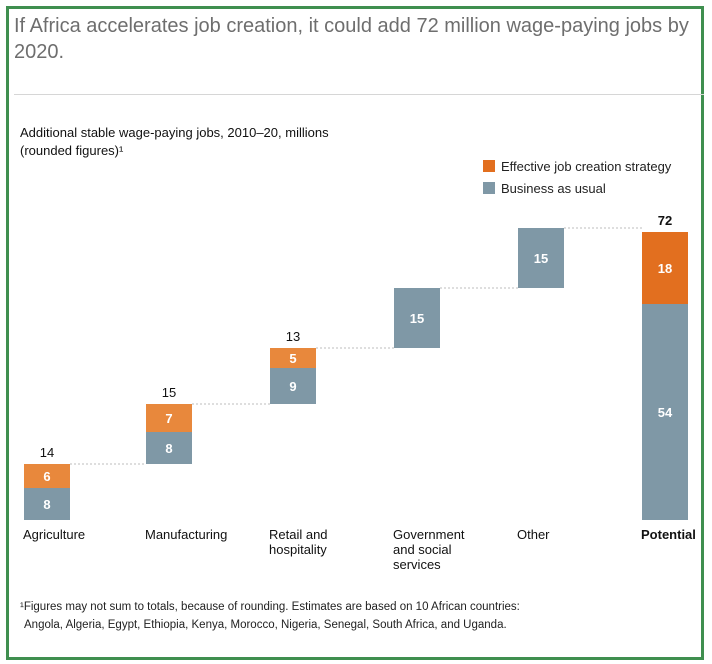  What do you see at coordinates (489, 188) in the screenshot?
I see `legend-swatch-baseline` at bounding box center [489, 188].